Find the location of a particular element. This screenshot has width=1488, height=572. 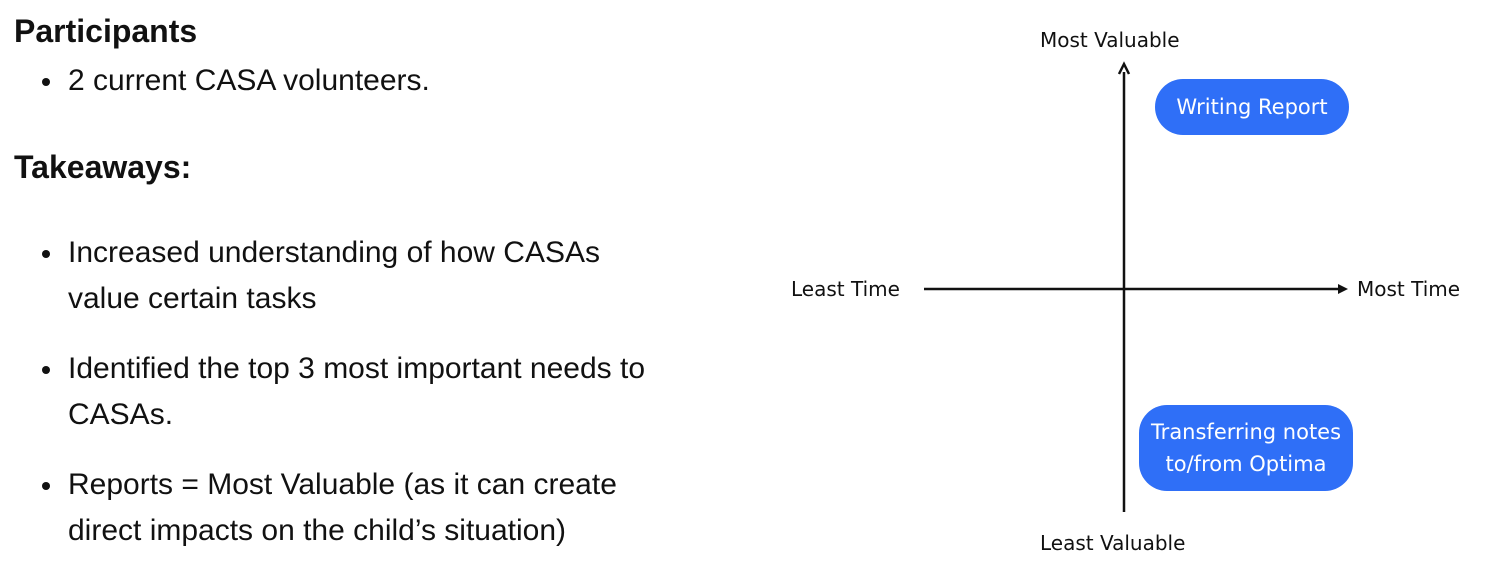

takeaway-text-line: Increased understanding of how CASAs is located at coordinates (334, 252).